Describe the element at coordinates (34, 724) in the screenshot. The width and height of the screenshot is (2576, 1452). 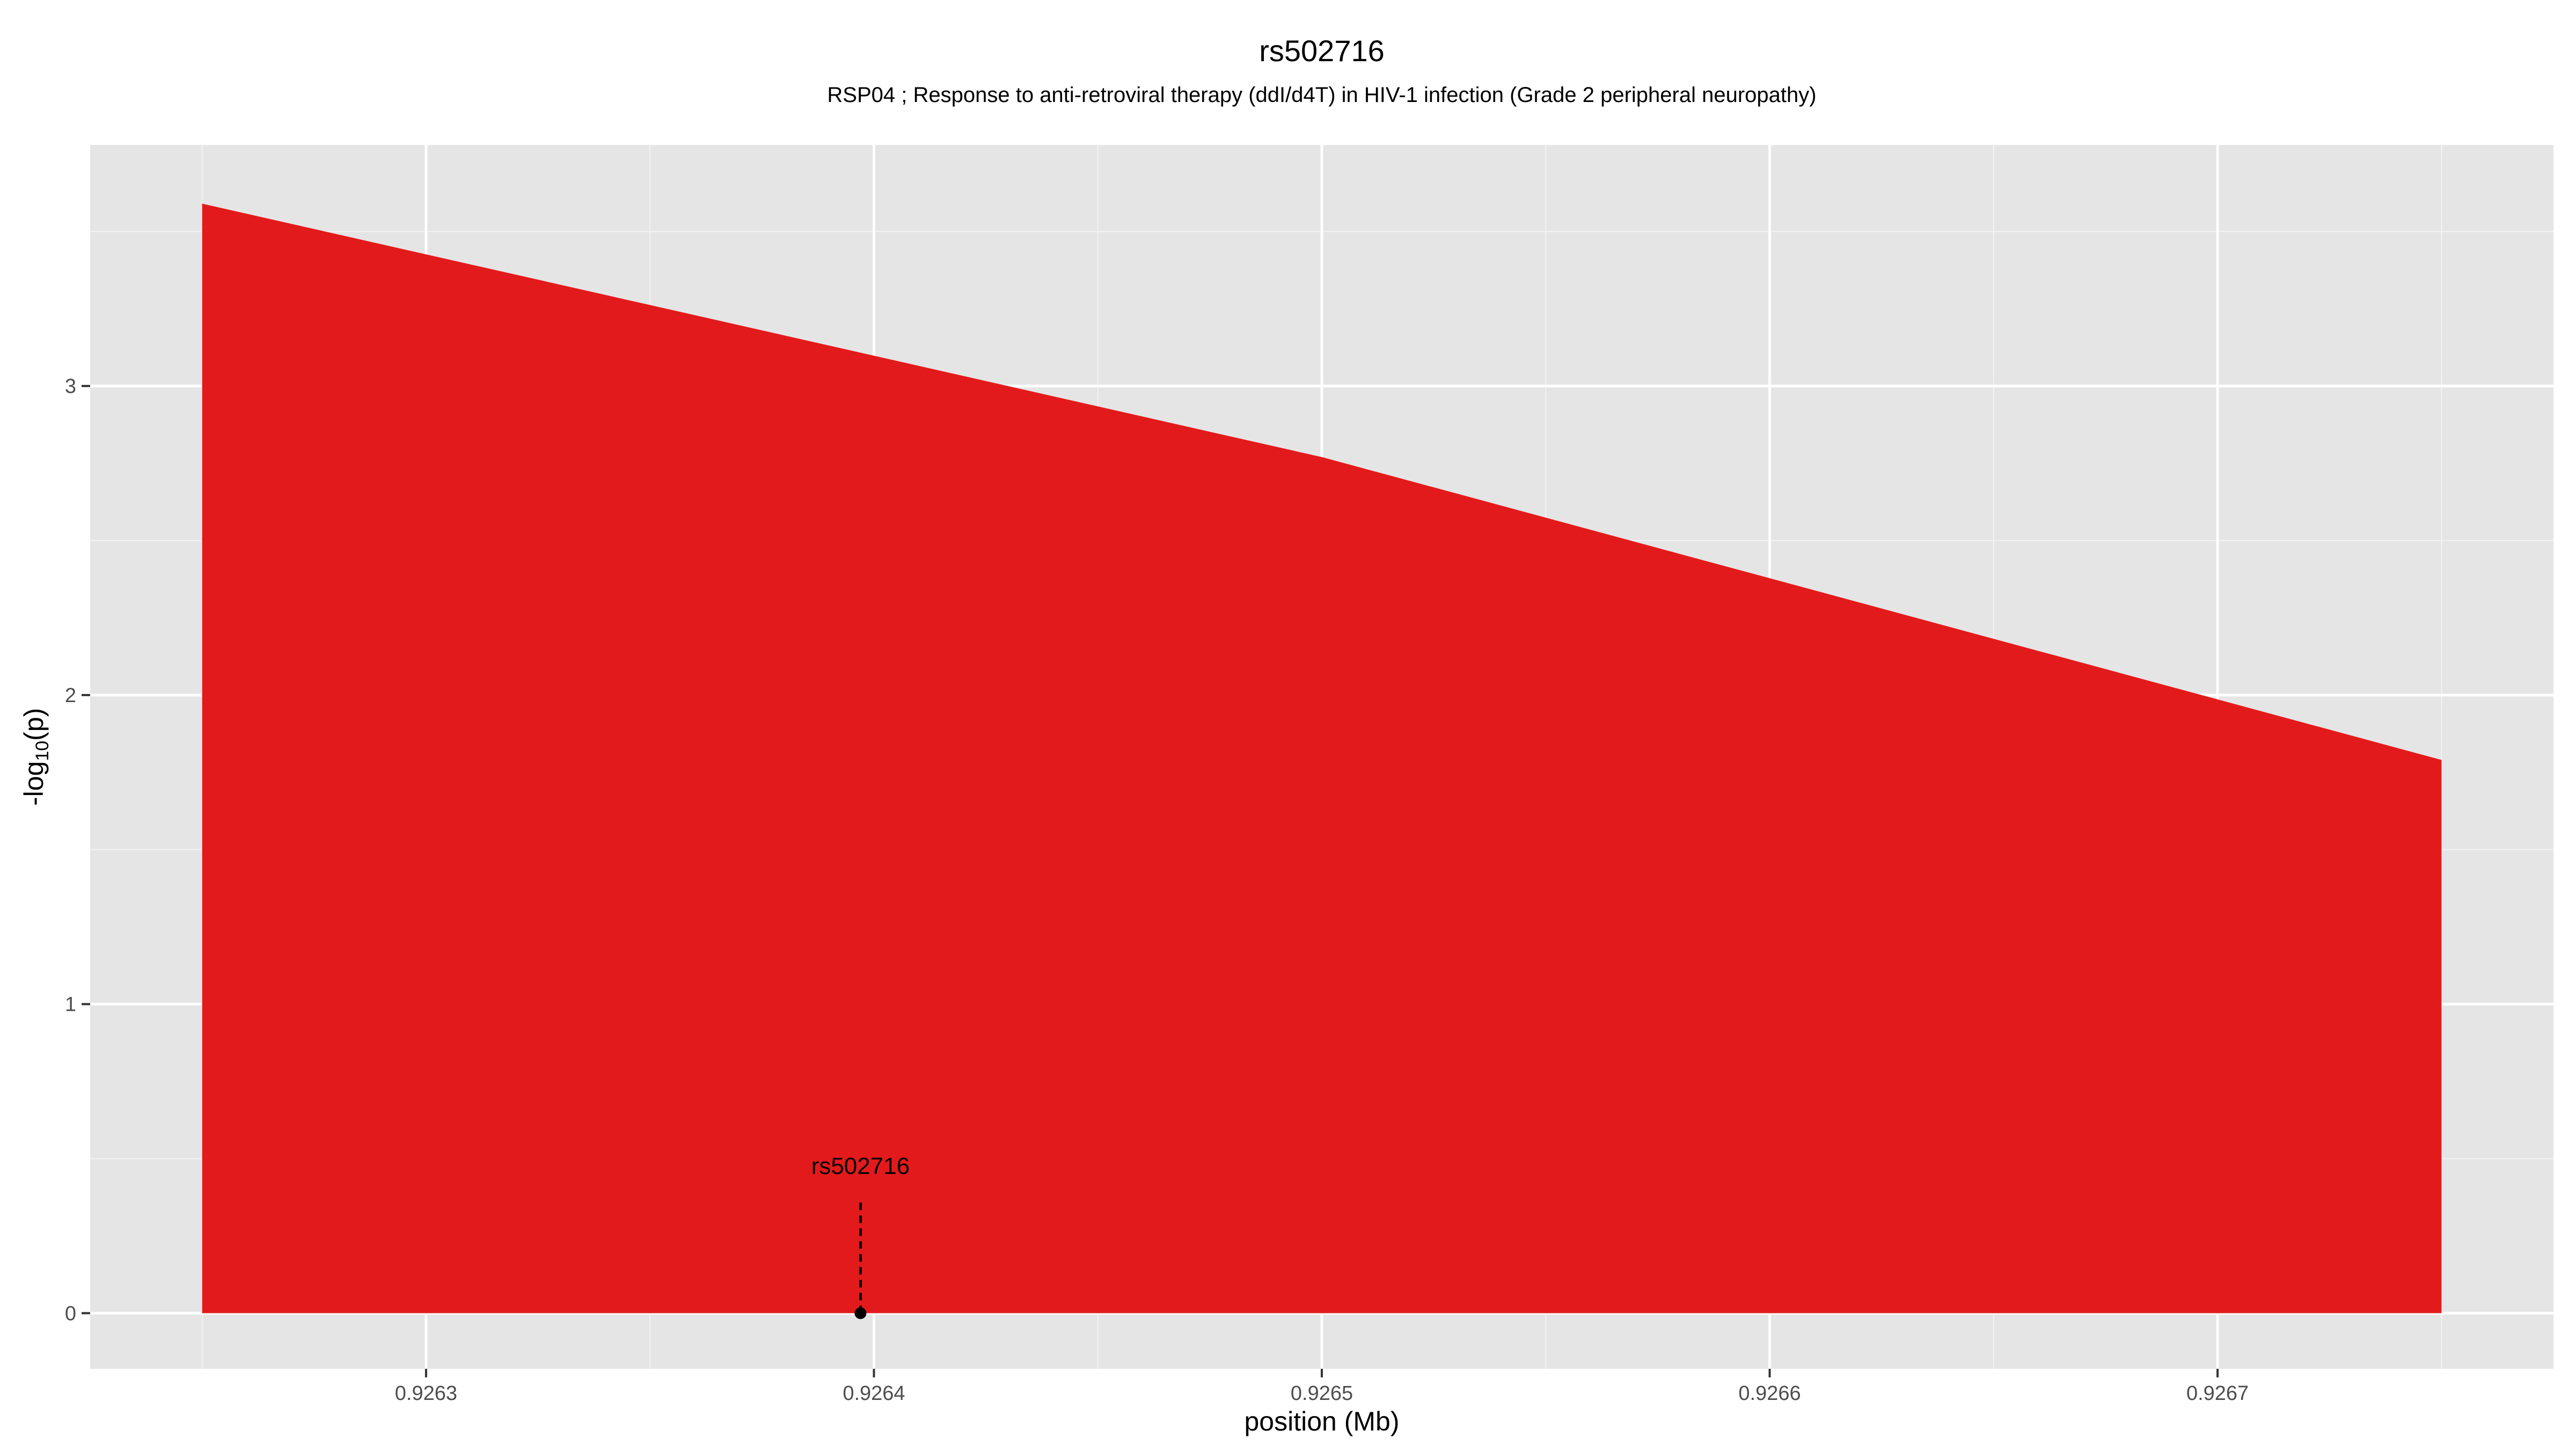
I see `y-axis-label-tail: (p)` at that location.